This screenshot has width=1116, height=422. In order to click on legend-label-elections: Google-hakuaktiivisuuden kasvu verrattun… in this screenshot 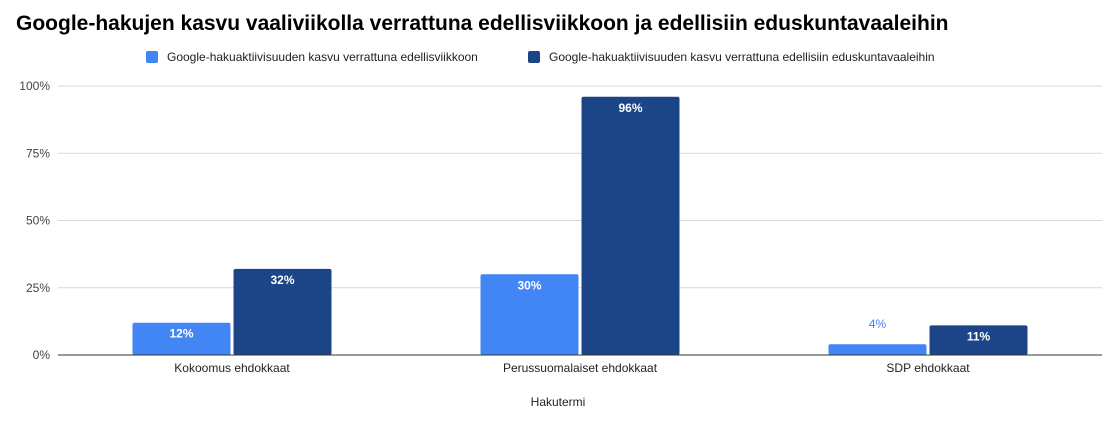, I will do `click(742, 57)`.